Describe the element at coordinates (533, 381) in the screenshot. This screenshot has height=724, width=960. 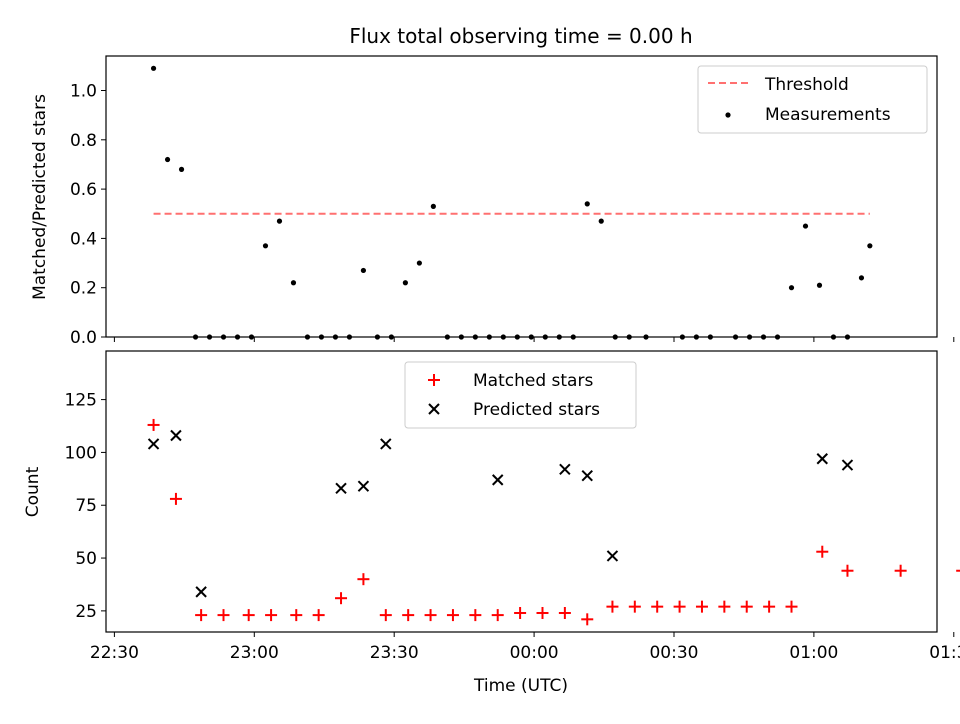
I see `legend-matched-label: Matched stars` at that location.